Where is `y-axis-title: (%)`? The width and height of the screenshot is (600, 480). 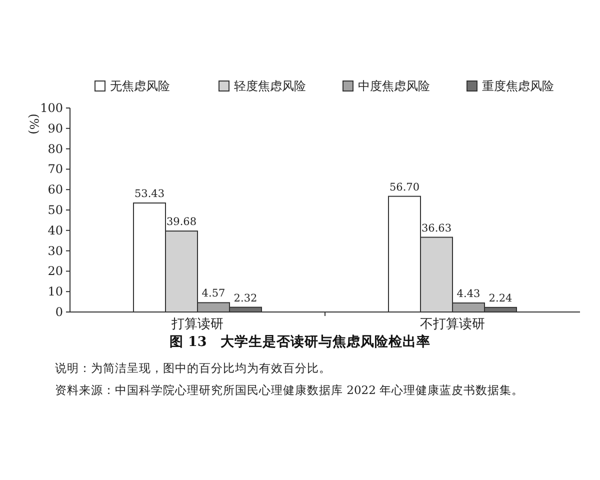 y-axis-title: (%) is located at coordinates (34, 124).